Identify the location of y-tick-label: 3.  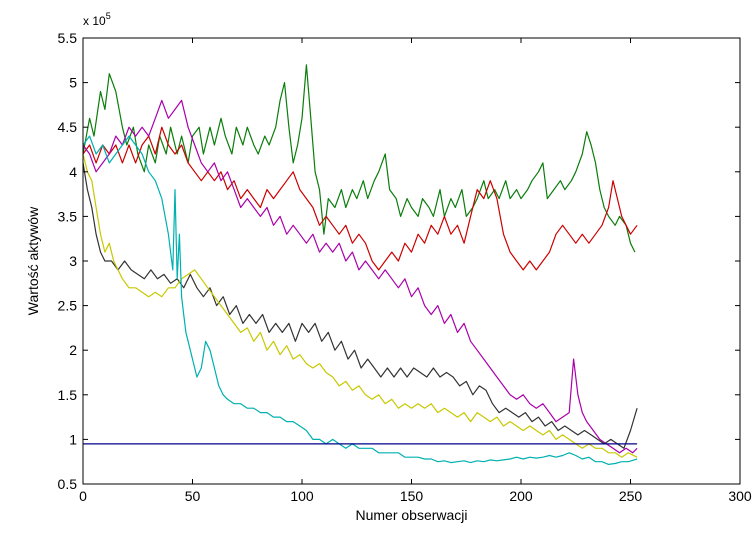
(73, 261).